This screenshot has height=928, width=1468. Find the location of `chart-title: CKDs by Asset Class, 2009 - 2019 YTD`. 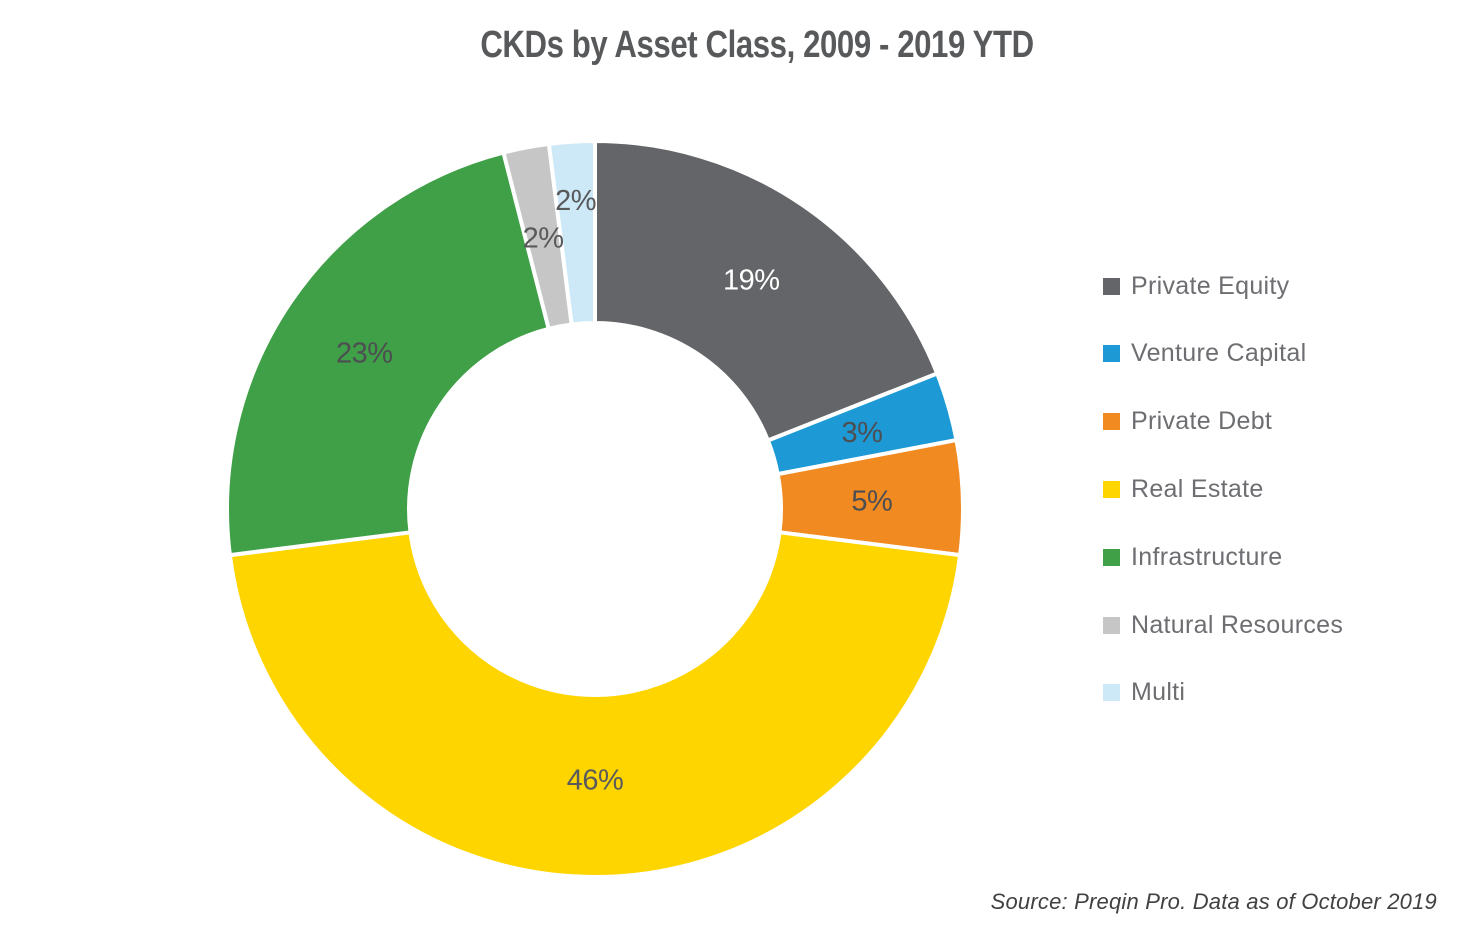

chart-title: CKDs by Asset Class, 2009 - 2019 YTD is located at coordinates (757, 45).